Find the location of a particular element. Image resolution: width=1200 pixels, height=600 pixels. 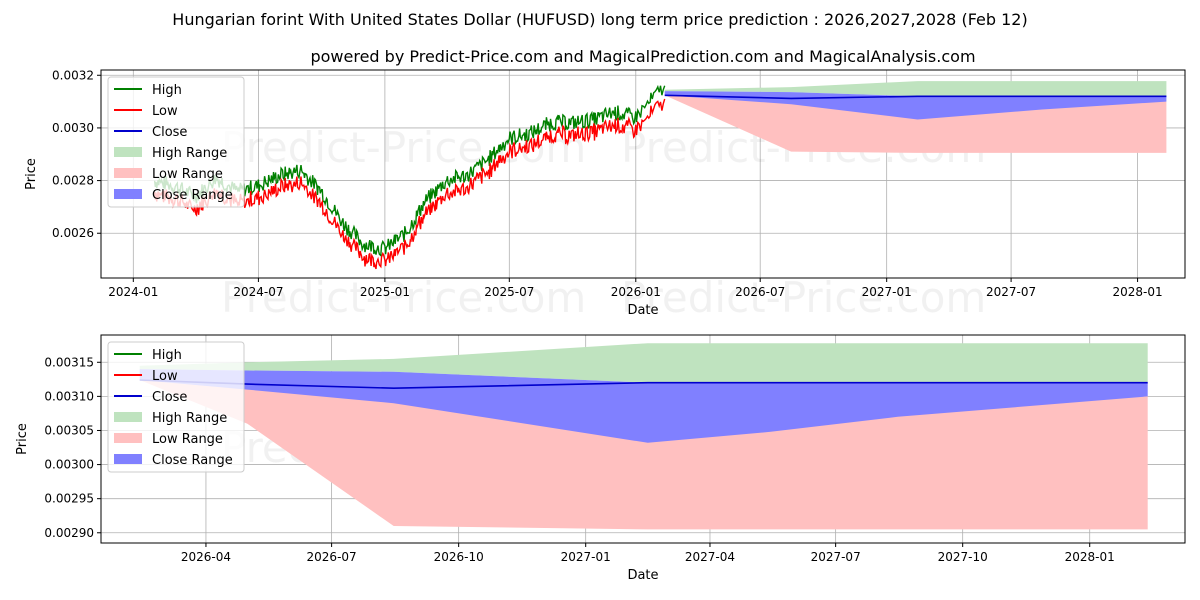

y-tick-label: 0.00300 is located at coordinates (69, 465).